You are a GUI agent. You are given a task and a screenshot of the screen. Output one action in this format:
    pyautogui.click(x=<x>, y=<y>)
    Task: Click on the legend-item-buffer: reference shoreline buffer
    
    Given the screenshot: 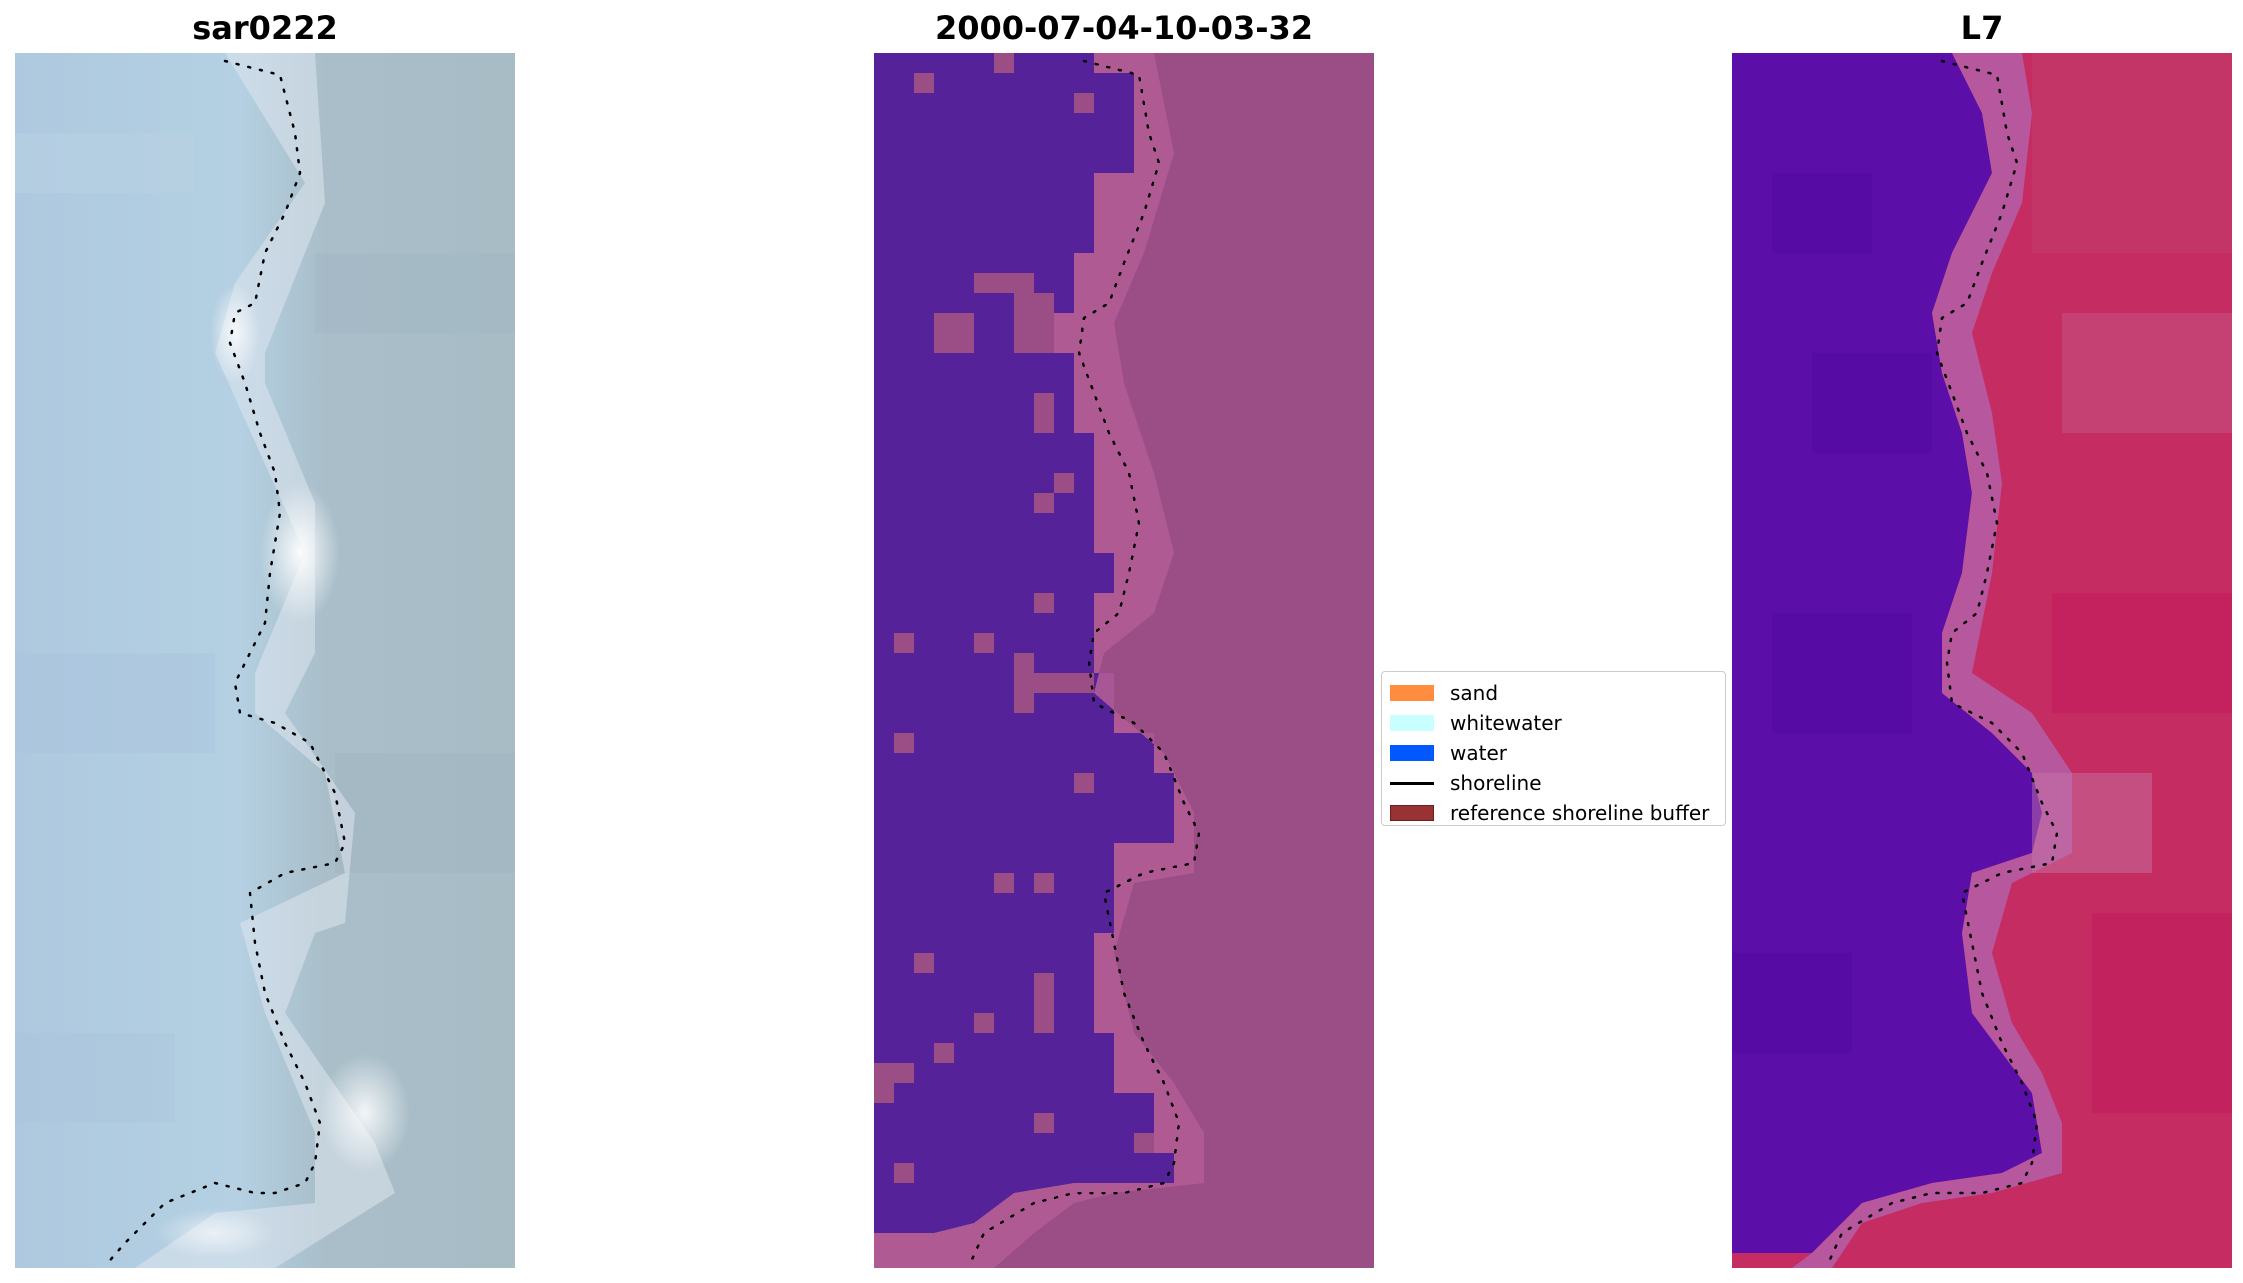 What is the action you would take?
    pyautogui.click(x=1557, y=813)
    